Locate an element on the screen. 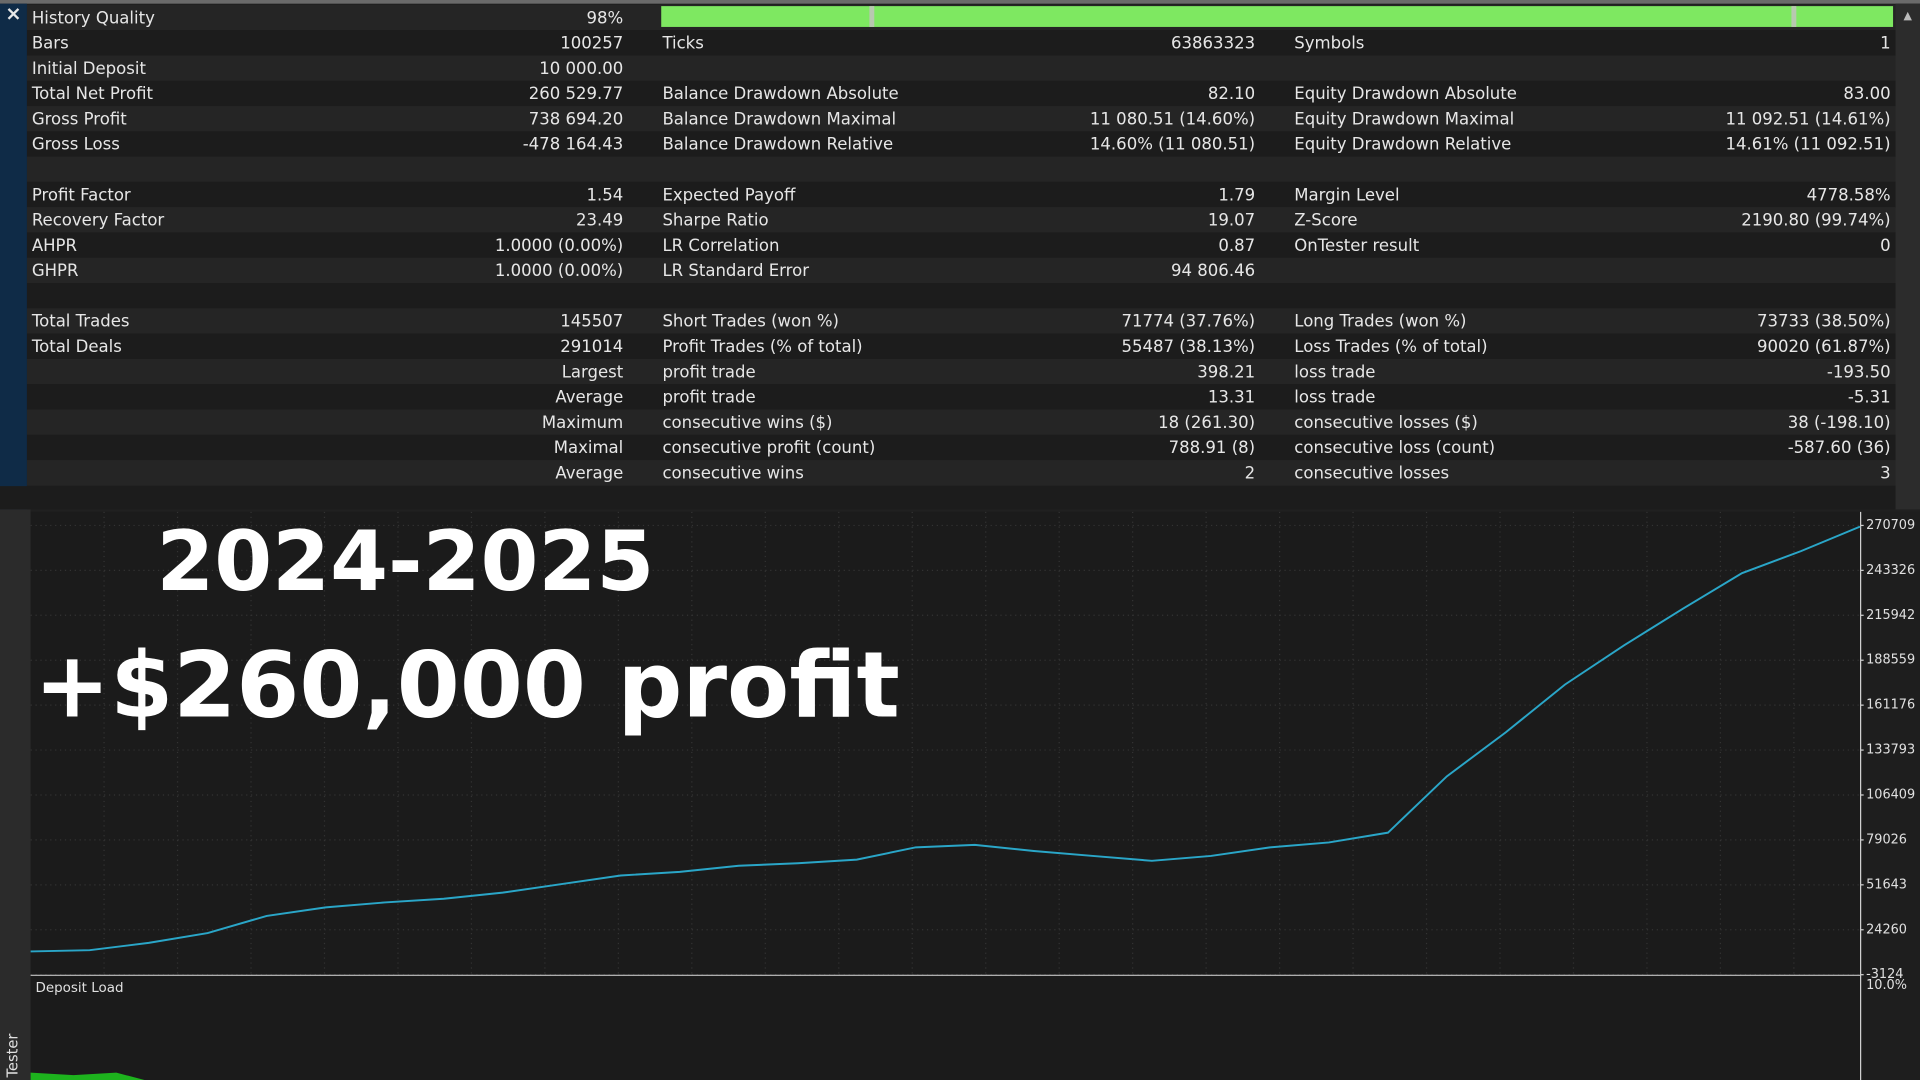  stat-label: Sharpe Ratio is located at coordinates (715, 220).